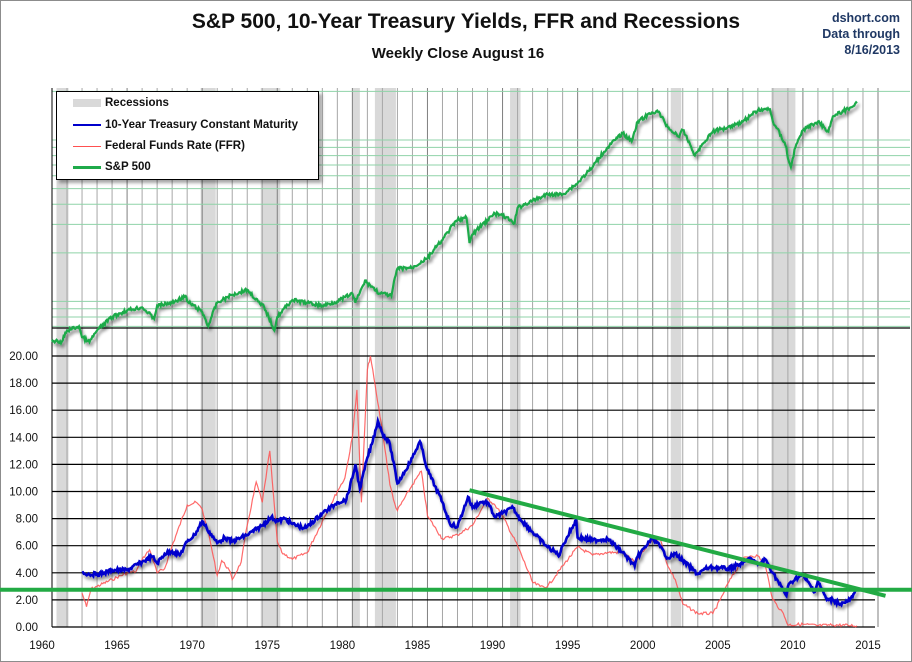 Image resolution: width=912 pixels, height=662 pixels. What do you see at coordinates (868, 646) in the screenshot?
I see `x-tick-label: 2015` at bounding box center [868, 646].